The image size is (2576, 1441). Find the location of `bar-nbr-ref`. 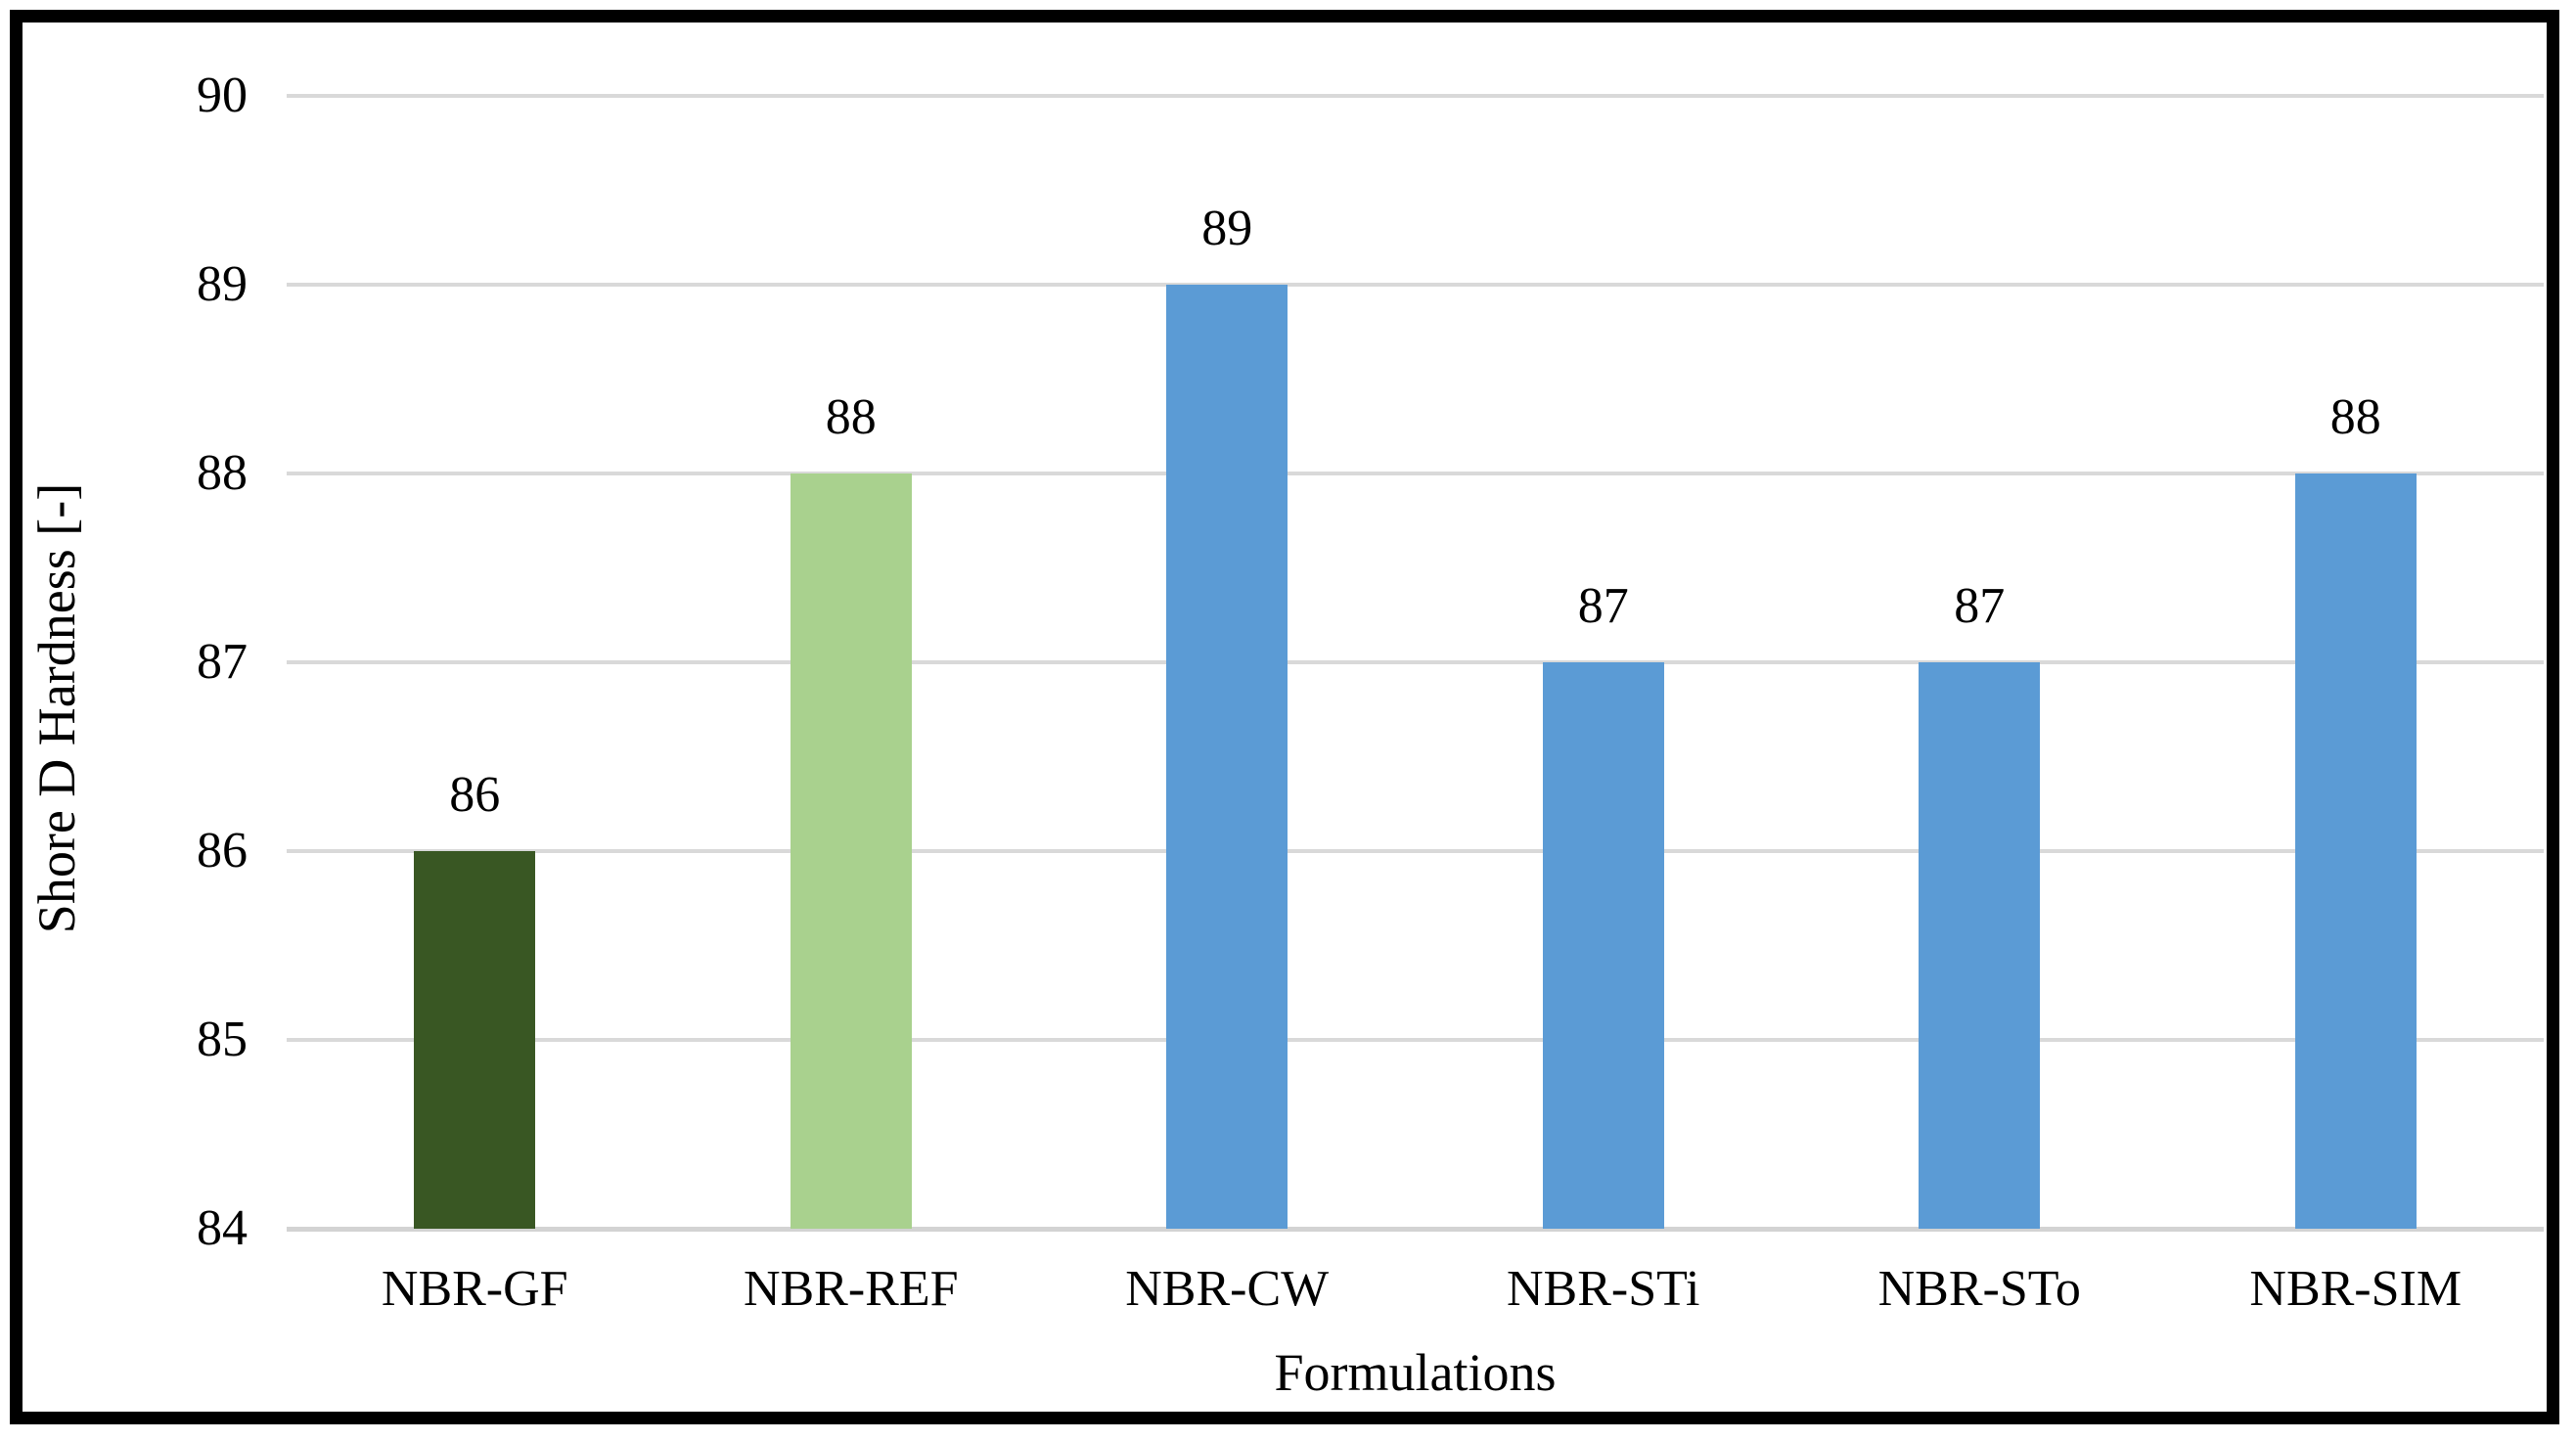

bar-nbr-ref is located at coordinates (851, 851).